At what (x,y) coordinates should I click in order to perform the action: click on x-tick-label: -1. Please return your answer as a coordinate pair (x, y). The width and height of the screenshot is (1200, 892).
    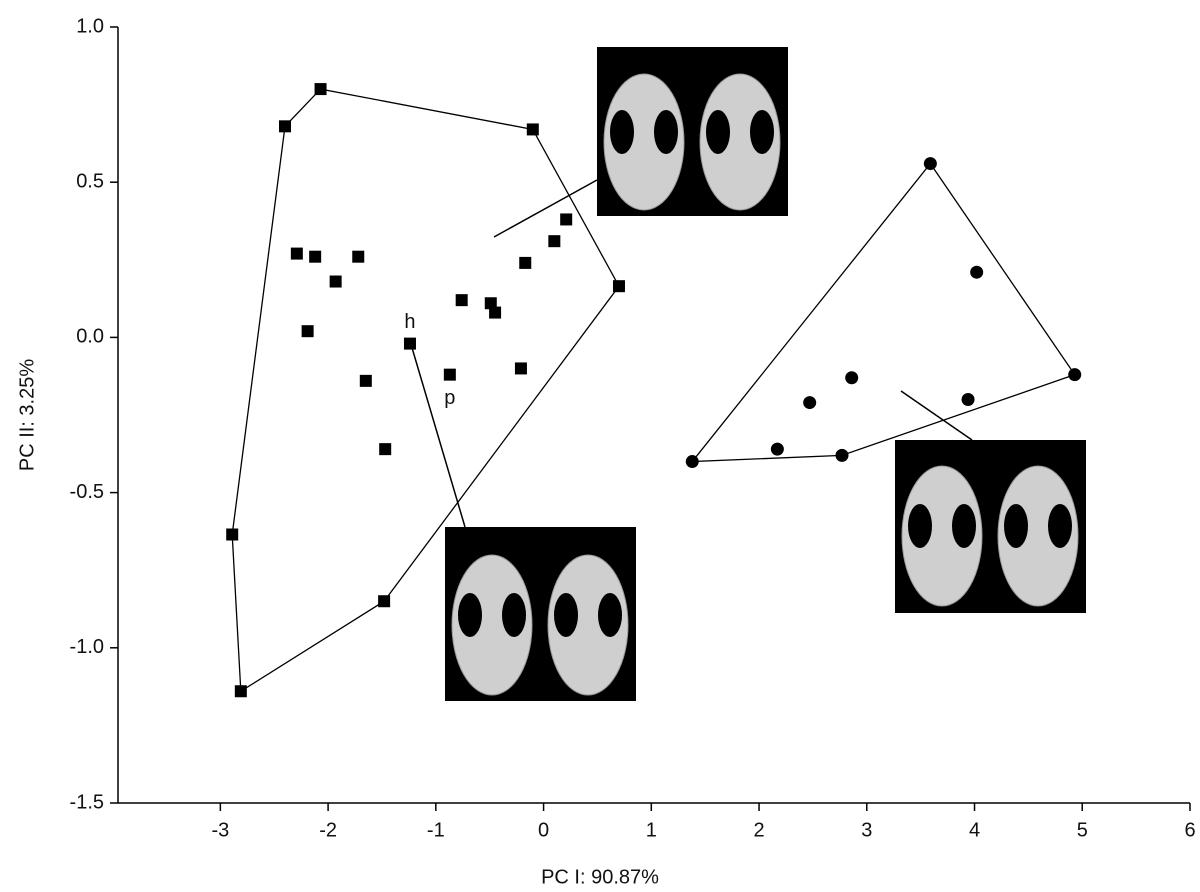
    Looking at the image, I should click on (436, 830).